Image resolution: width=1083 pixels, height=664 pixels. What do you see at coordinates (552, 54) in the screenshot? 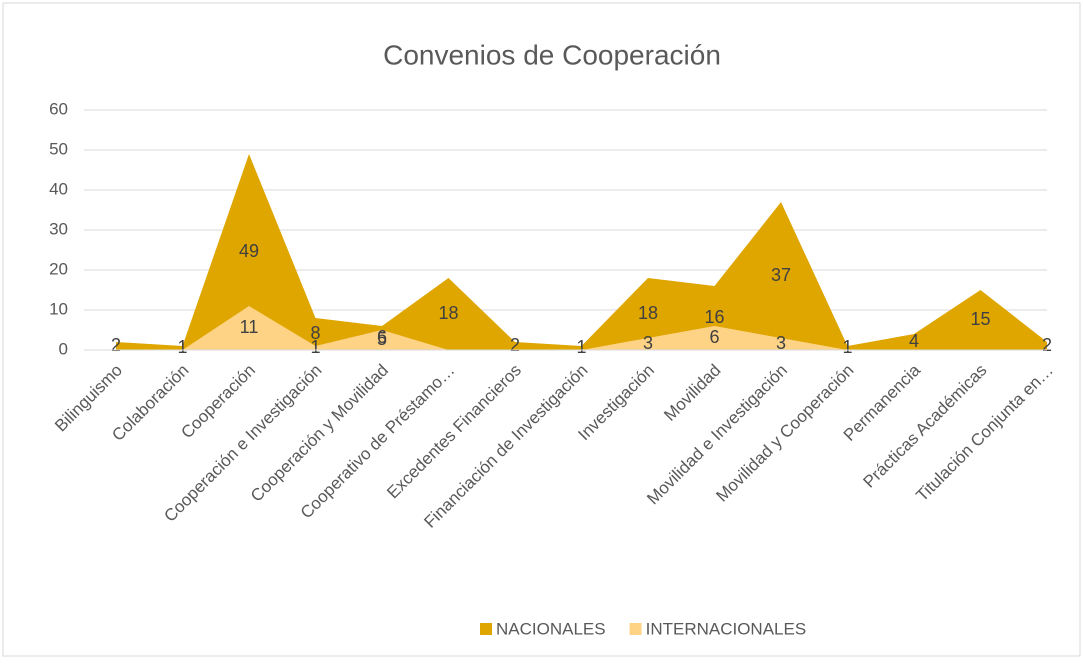
I see `chart-title: Convenios de Cooperación` at bounding box center [552, 54].